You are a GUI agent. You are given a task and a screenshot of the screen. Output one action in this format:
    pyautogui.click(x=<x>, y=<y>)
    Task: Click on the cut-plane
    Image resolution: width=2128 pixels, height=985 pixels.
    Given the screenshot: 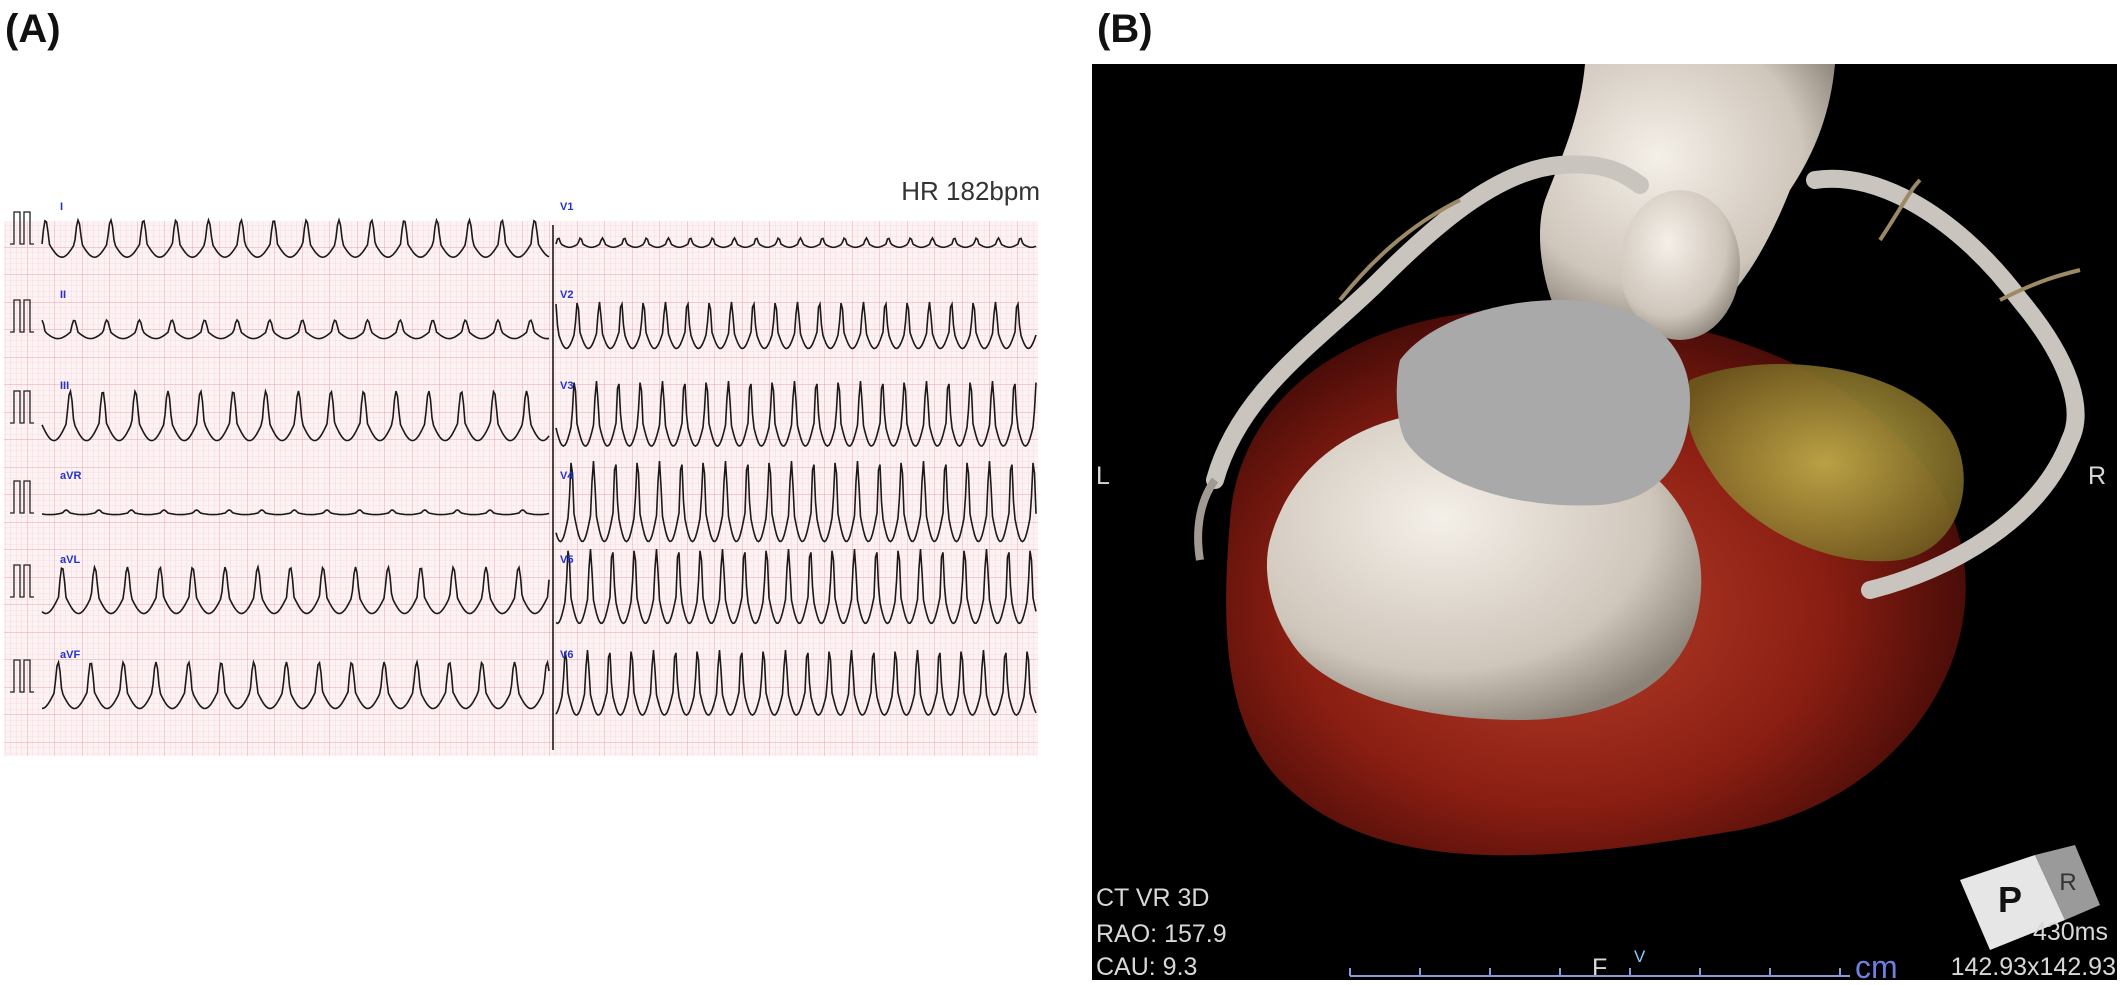 What is the action you would take?
    pyautogui.click(x=1543, y=403)
    